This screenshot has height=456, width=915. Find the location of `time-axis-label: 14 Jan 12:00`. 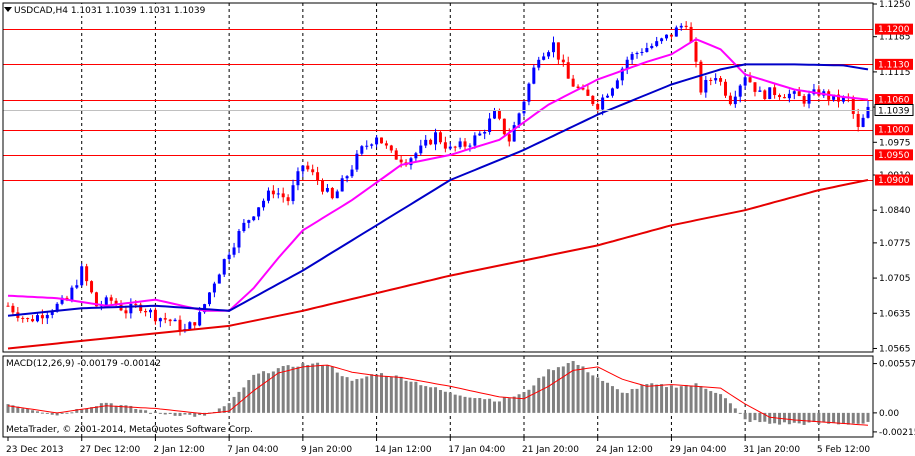

time-axis-label: 14 Jan 12:00 is located at coordinates (403, 450).